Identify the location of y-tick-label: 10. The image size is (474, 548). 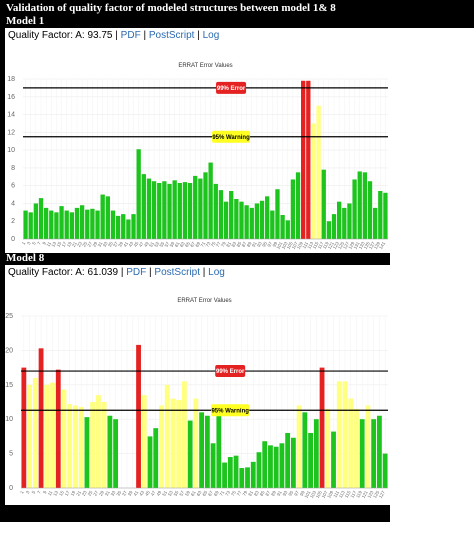
(9, 419).